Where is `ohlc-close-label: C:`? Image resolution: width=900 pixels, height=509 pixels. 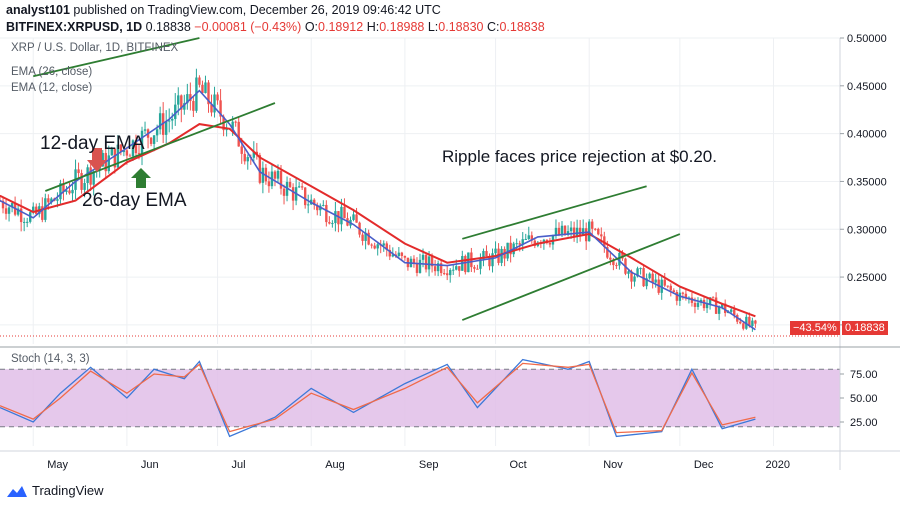
ohlc-close-label: C: is located at coordinates (493, 27).